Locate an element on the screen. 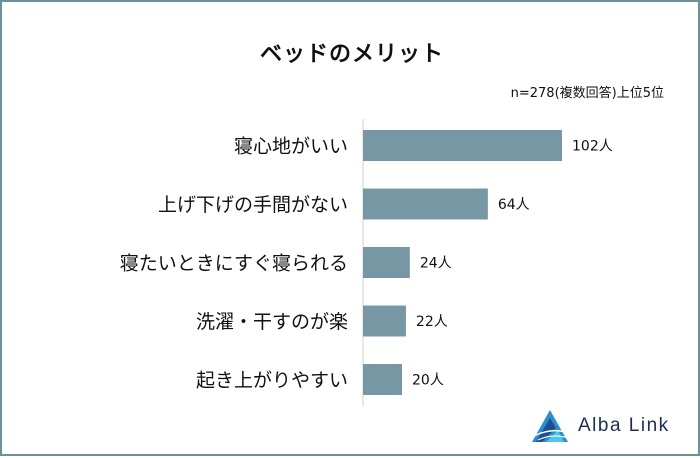  value-label: 22人 is located at coordinates (432, 322).